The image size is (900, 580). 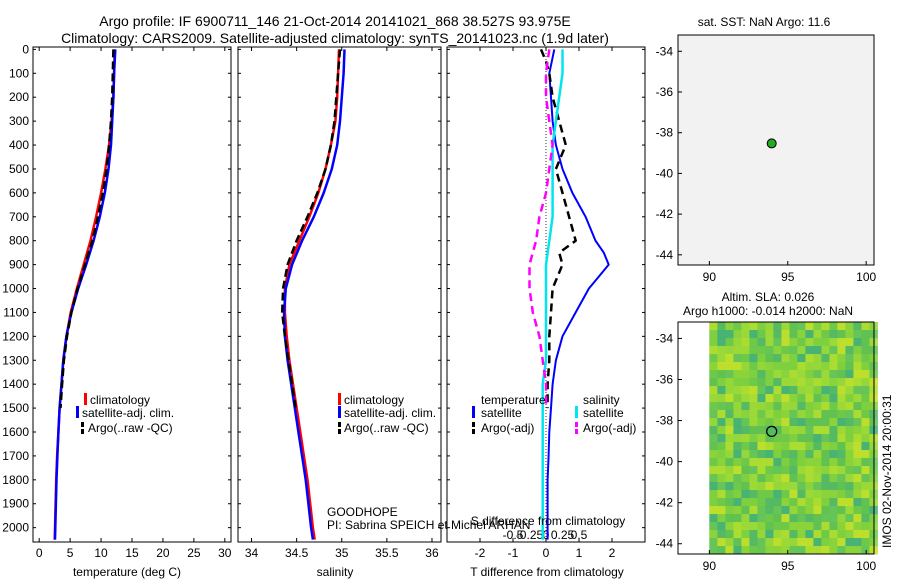 What do you see at coordinates (547, 572) in the screenshot?
I see `t-difference-xlabel: T difference from climatology` at bounding box center [547, 572].